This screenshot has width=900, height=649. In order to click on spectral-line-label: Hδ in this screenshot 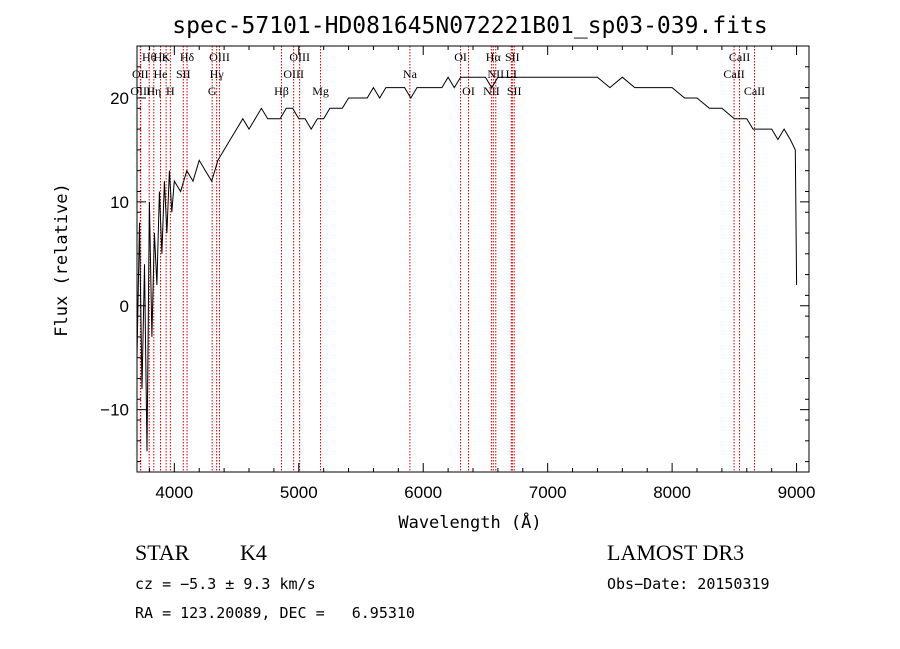, I will do `click(187, 57)`.